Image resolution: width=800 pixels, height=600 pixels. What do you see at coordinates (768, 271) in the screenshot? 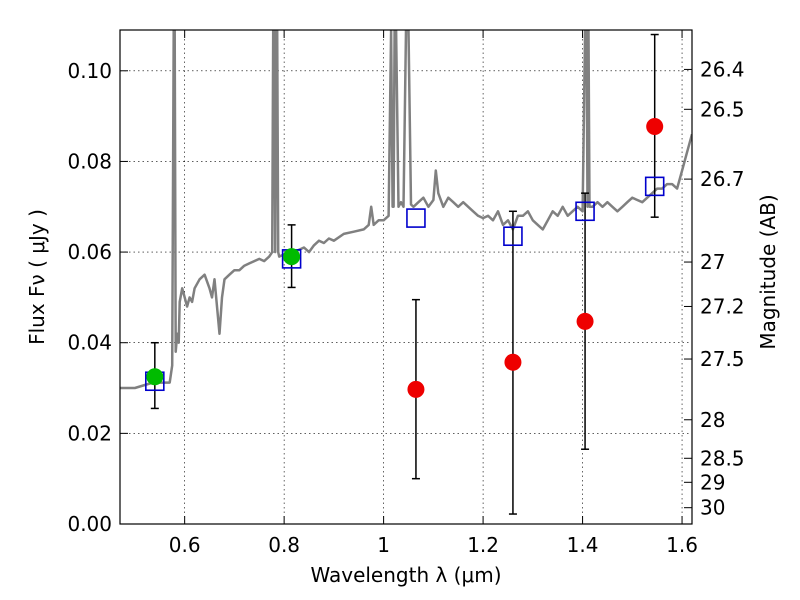
I see `right-axis-label: Magnitude (AB)` at bounding box center [768, 271].